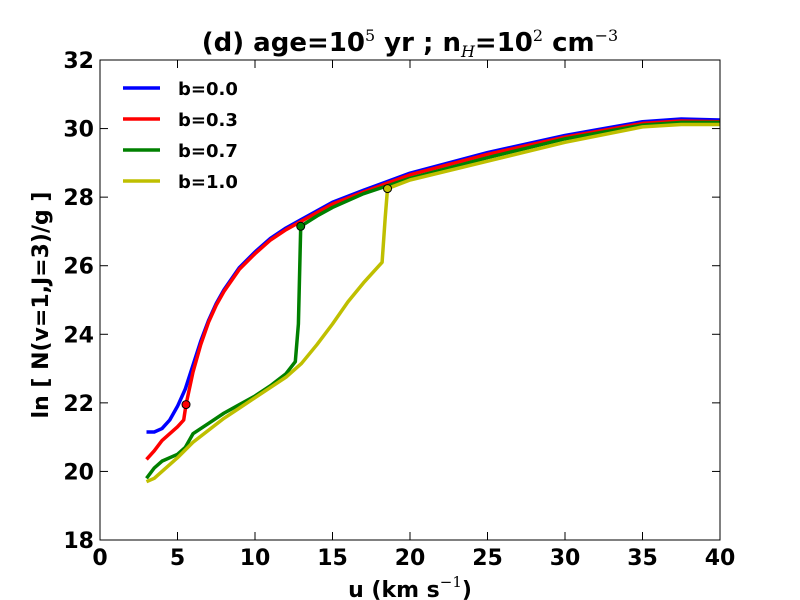  What do you see at coordinates (99, 558) in the screenshot?
I see `x-tick-label: 0` at bounding box center [99, 558].